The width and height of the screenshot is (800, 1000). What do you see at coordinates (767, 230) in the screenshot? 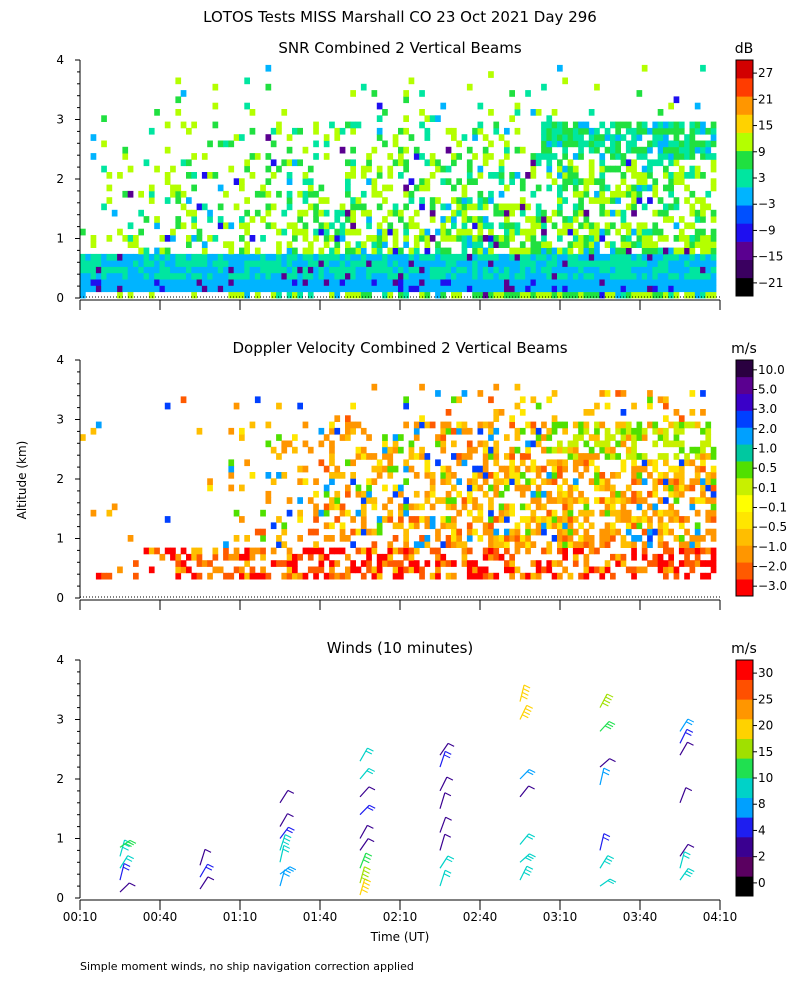
I see `colorbar-tick-label: −9` at bounding box center [767, 230].